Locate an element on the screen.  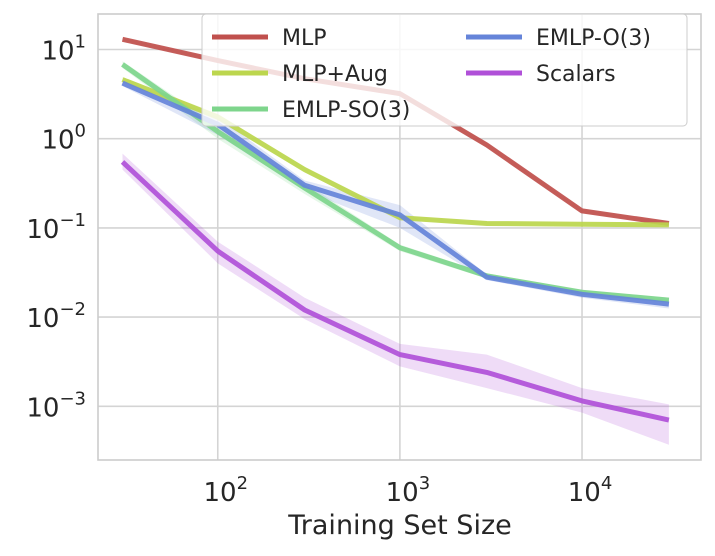
y-tick-exponent: −3 is located at coordinates (72, 398).